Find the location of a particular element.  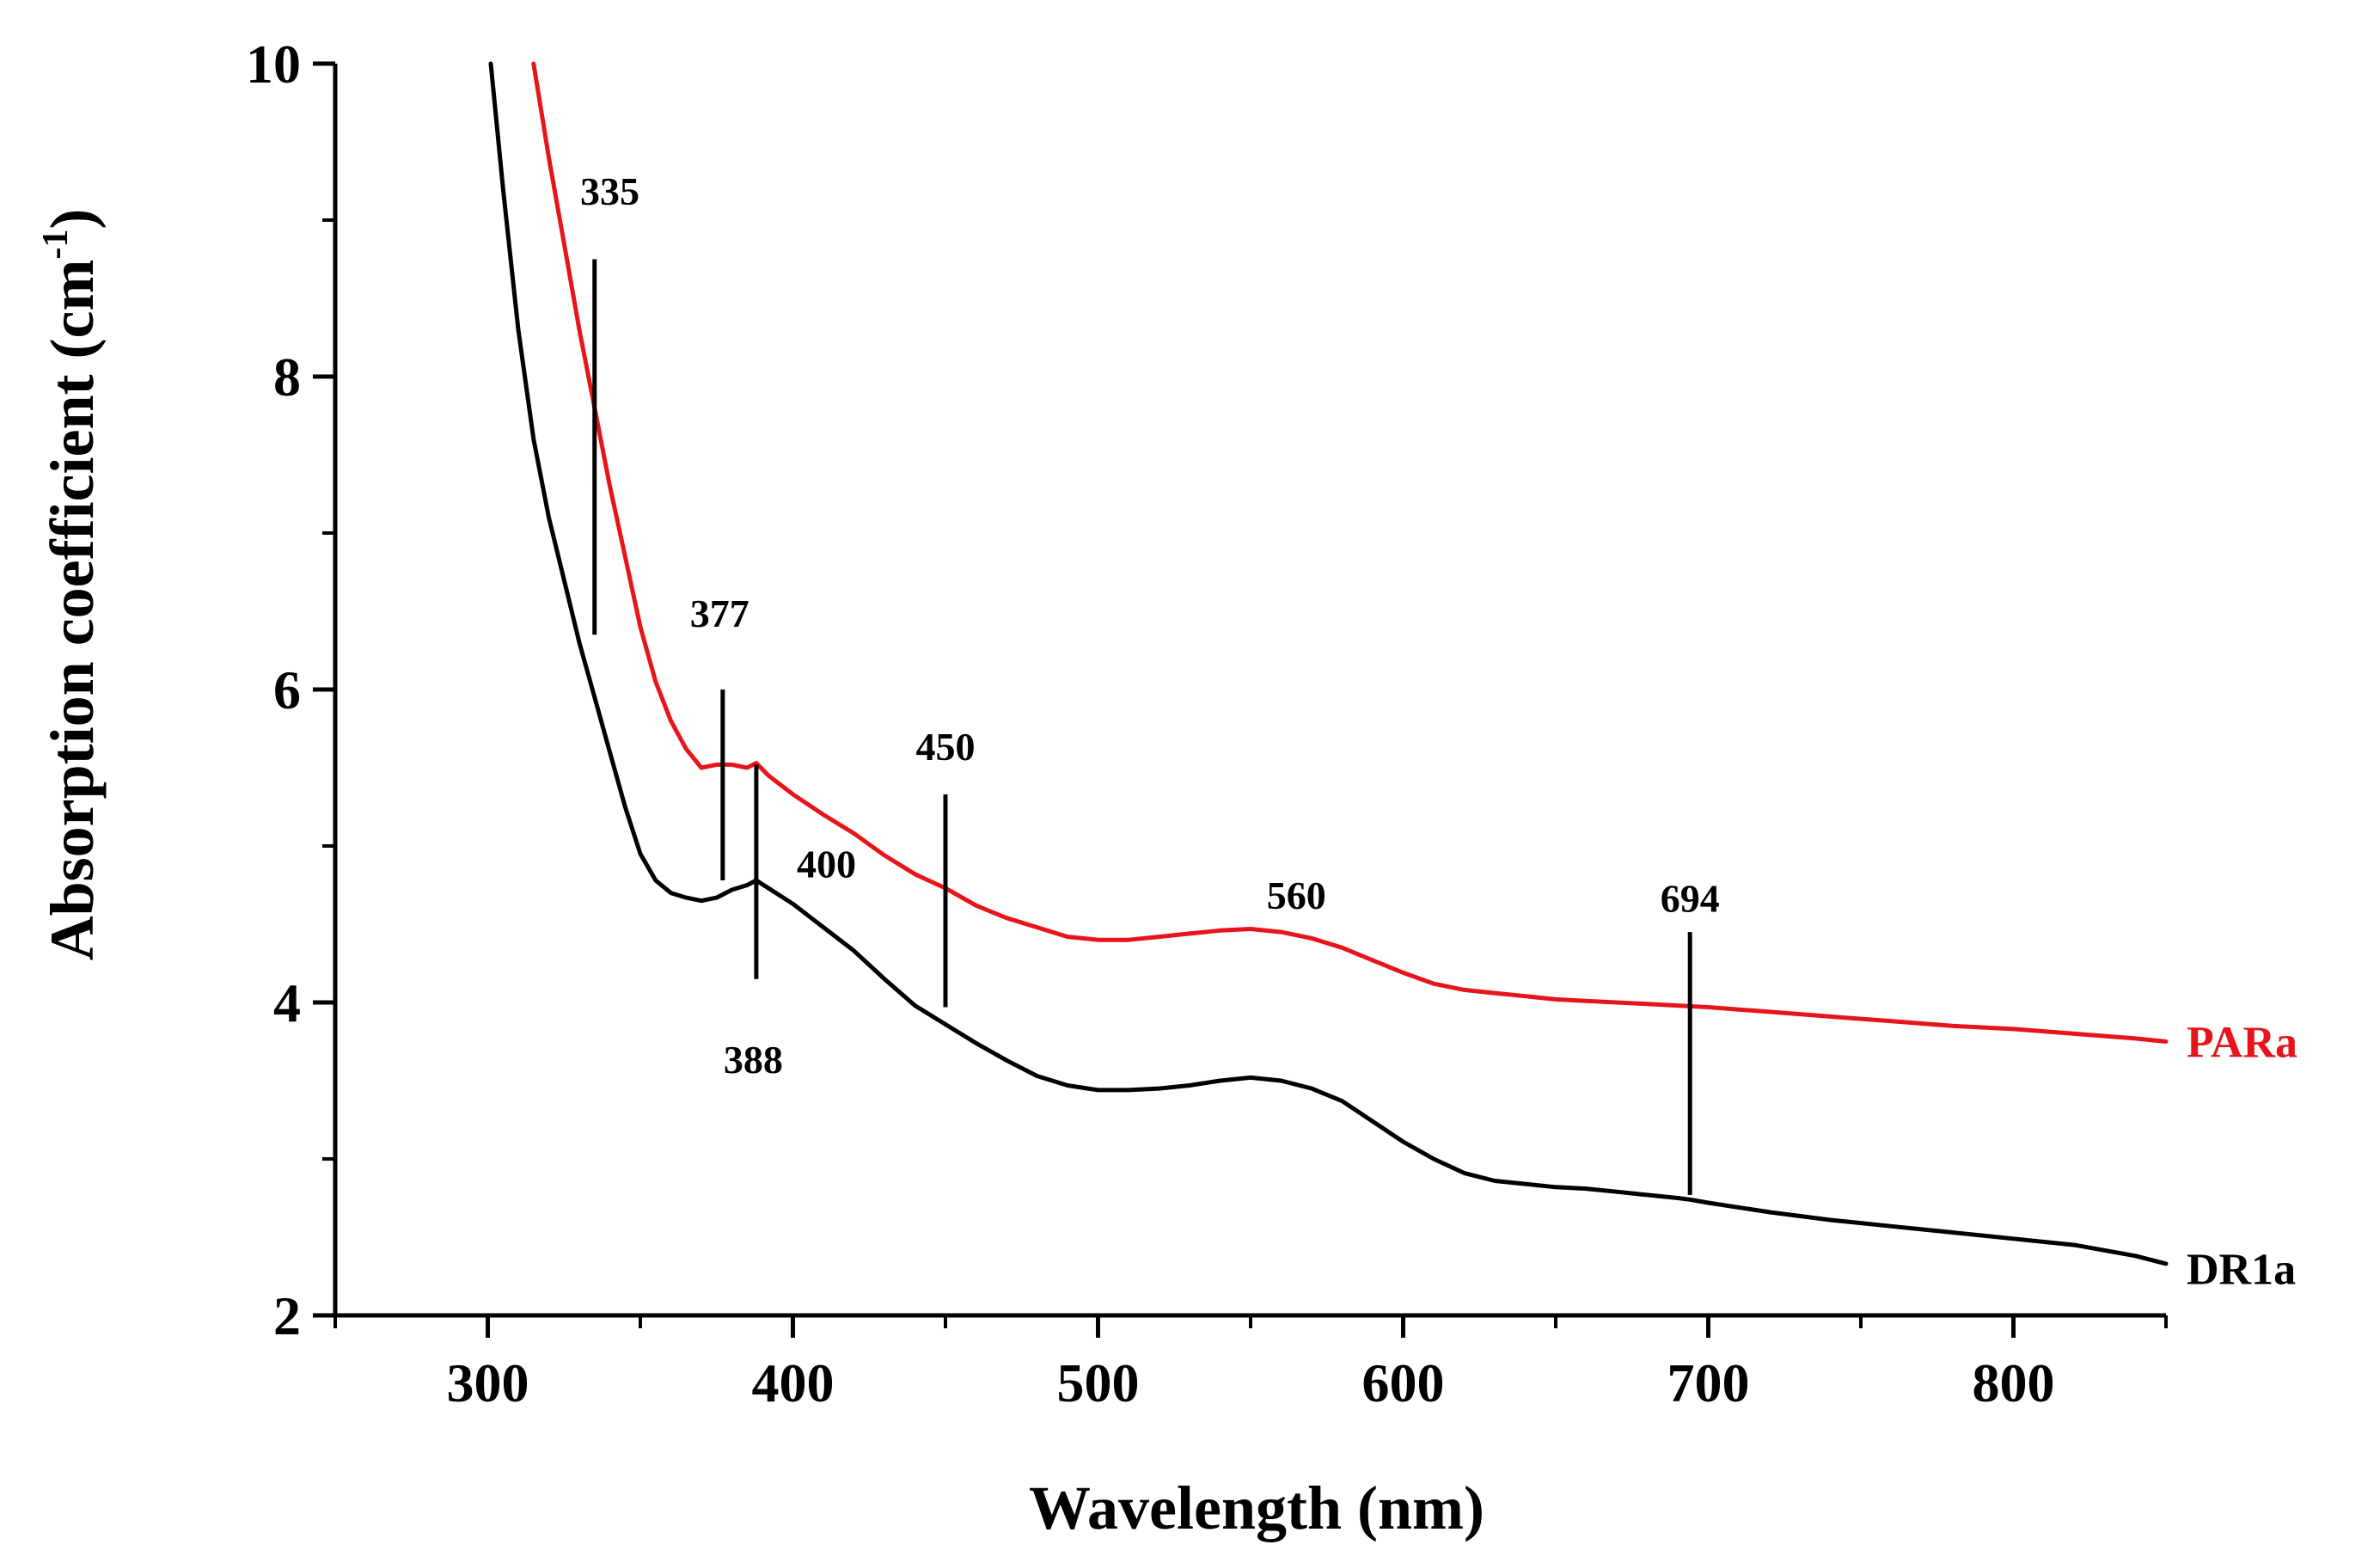

peak-label-694: 694 is located at coordinates (1690, 898).